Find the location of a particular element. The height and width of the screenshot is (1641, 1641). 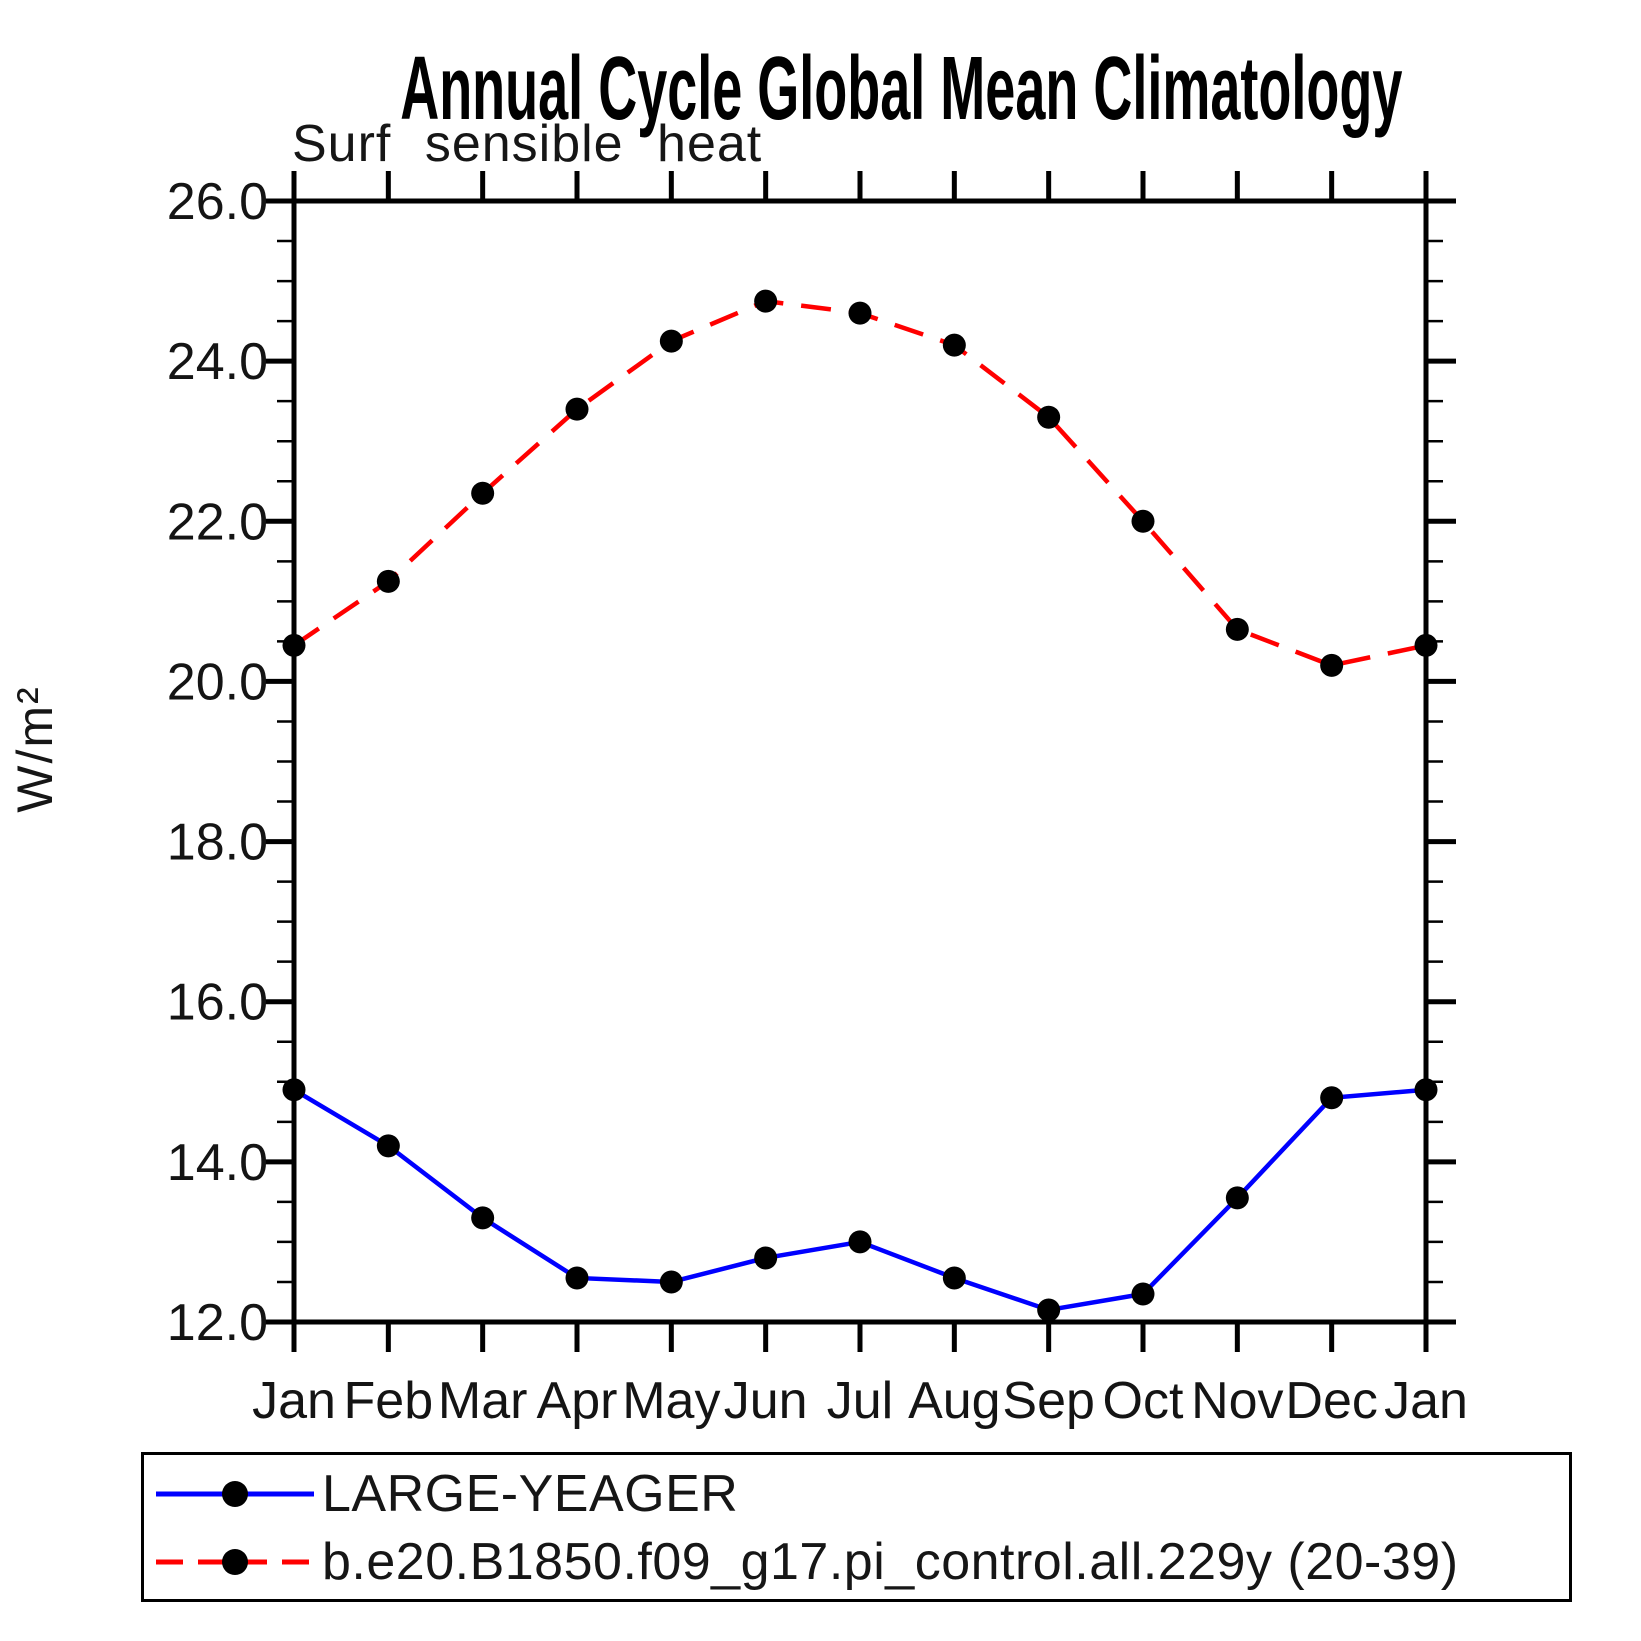

x-tick-label: Feb is located at coordinates (389, 1401).